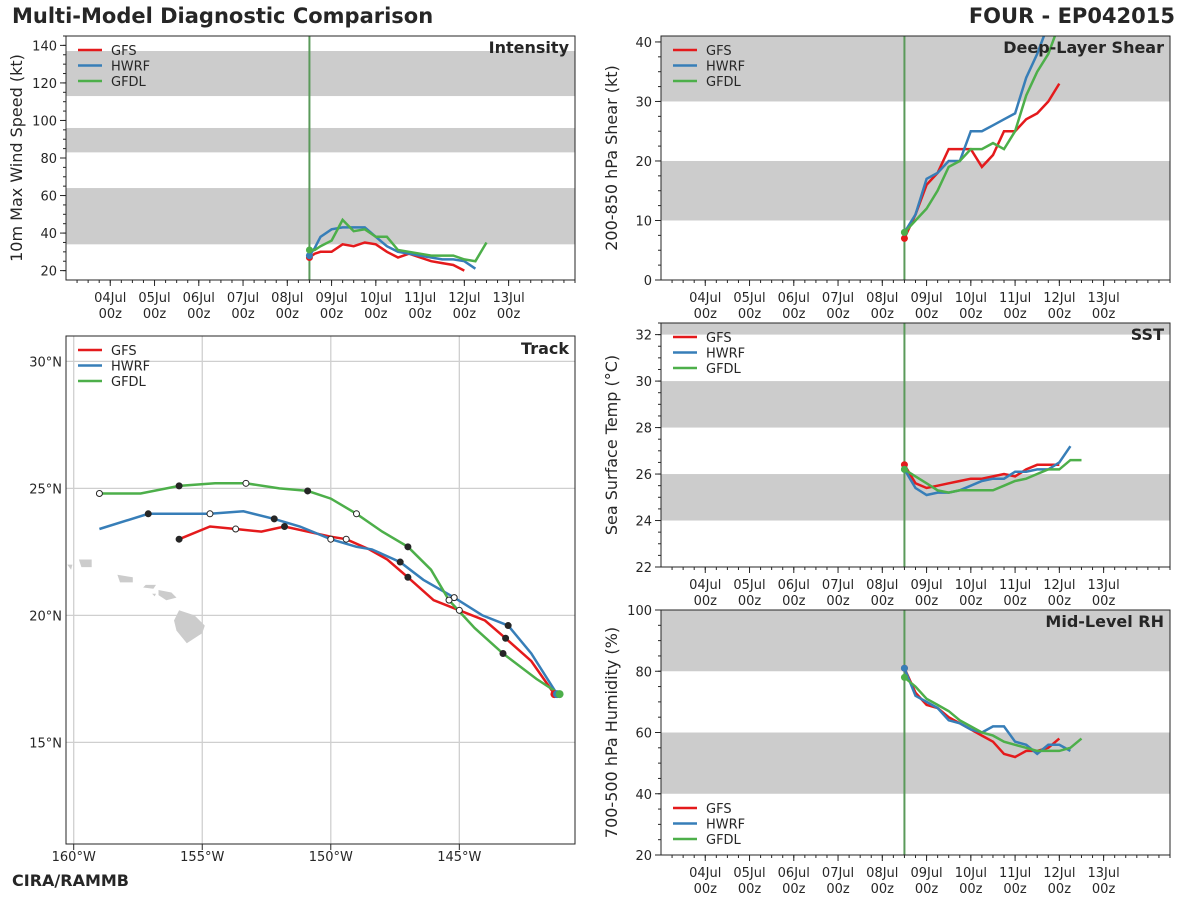 This screenshot has width=1200, height=900. Describe the element at coordinates (882, 298) in the screenshot. I see `shear-xtick-day: 08Jul` at that location.